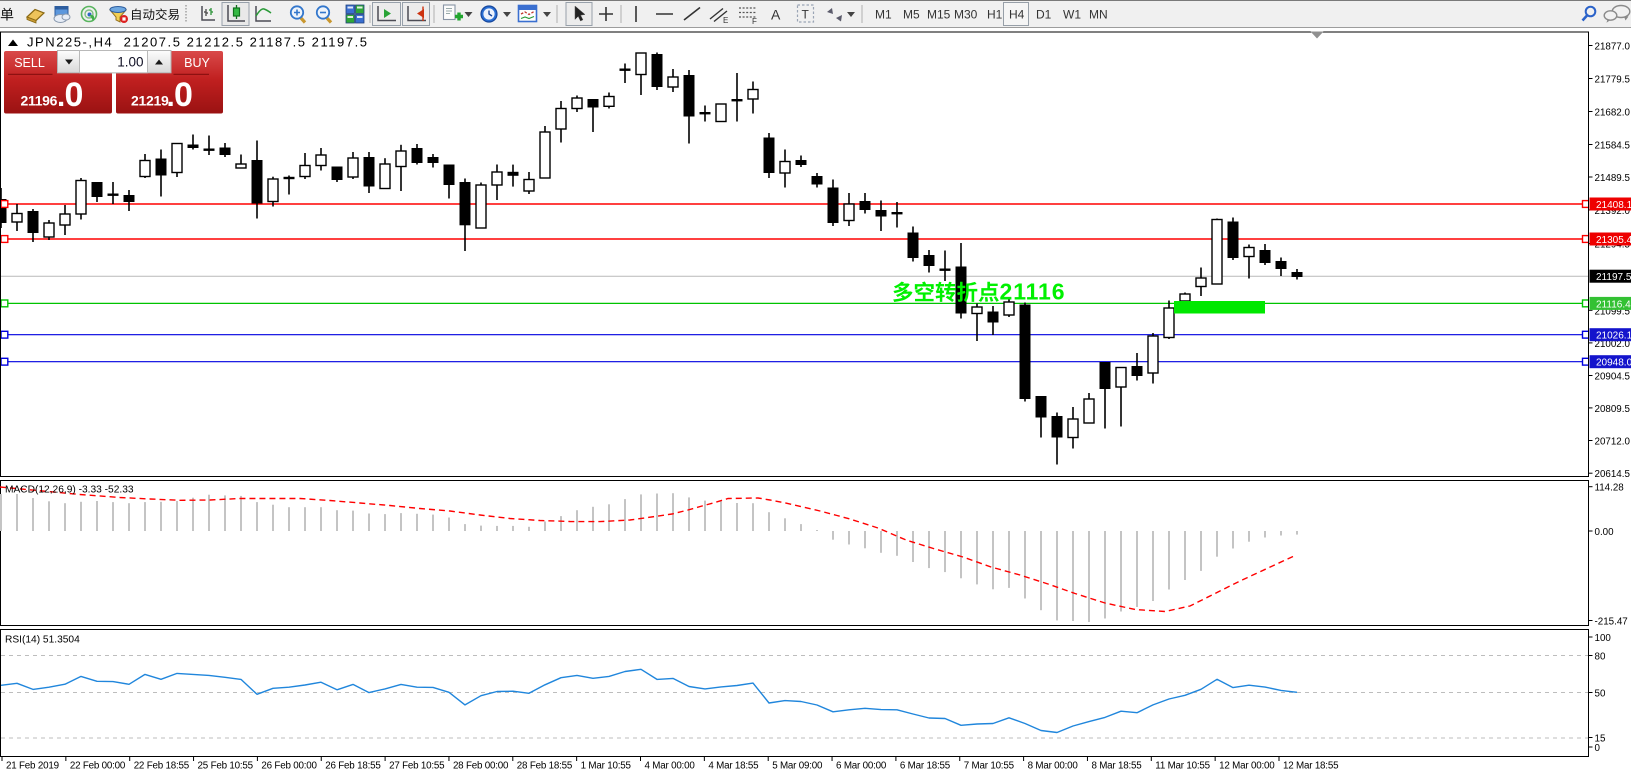 The width and height of the screenshot is (1631, 778). Describe the element at coordinates (29, 63) in the screenshot. I see `svg-text: SELL` at that location.